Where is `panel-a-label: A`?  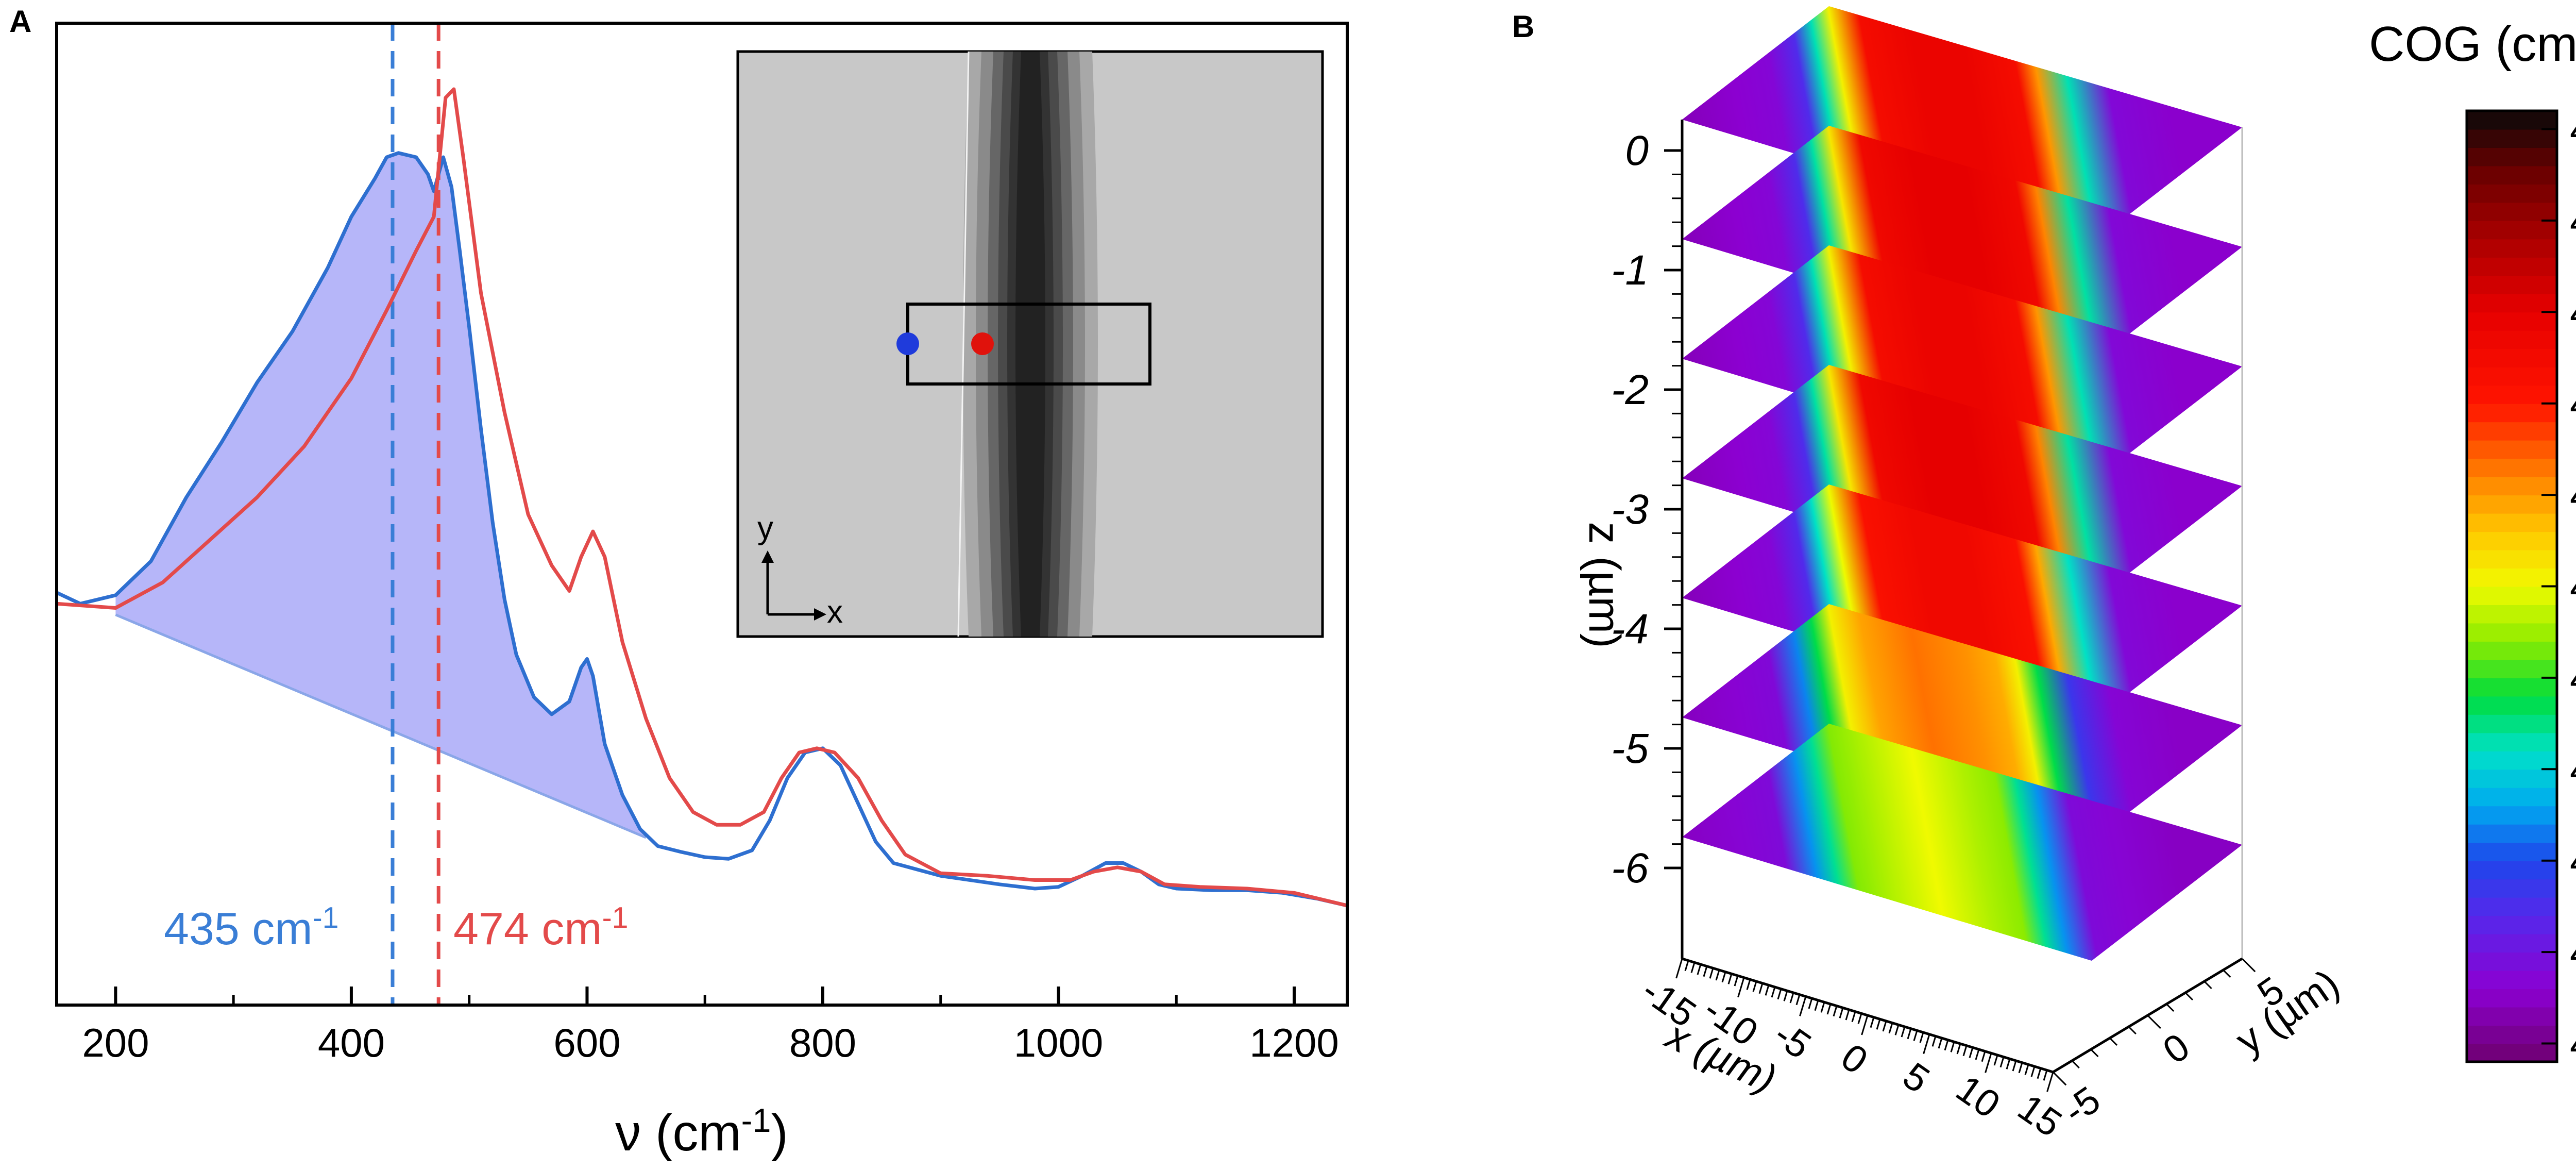 panel-a-label: A is located at coordinates (20, 22).